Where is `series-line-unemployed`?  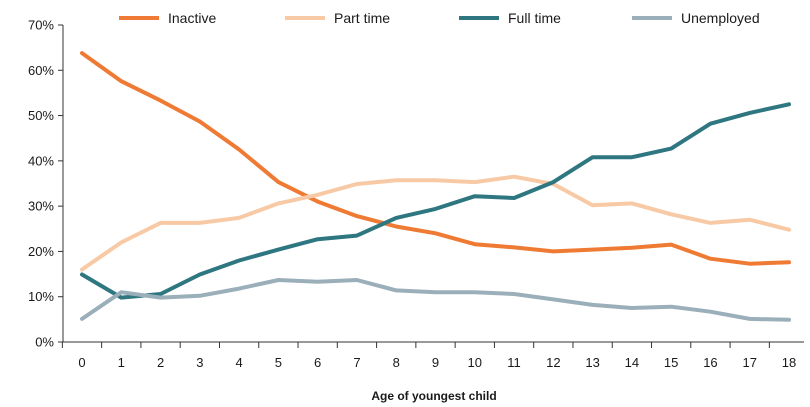 series-line-unemployed is located at coordinates (435, 300).